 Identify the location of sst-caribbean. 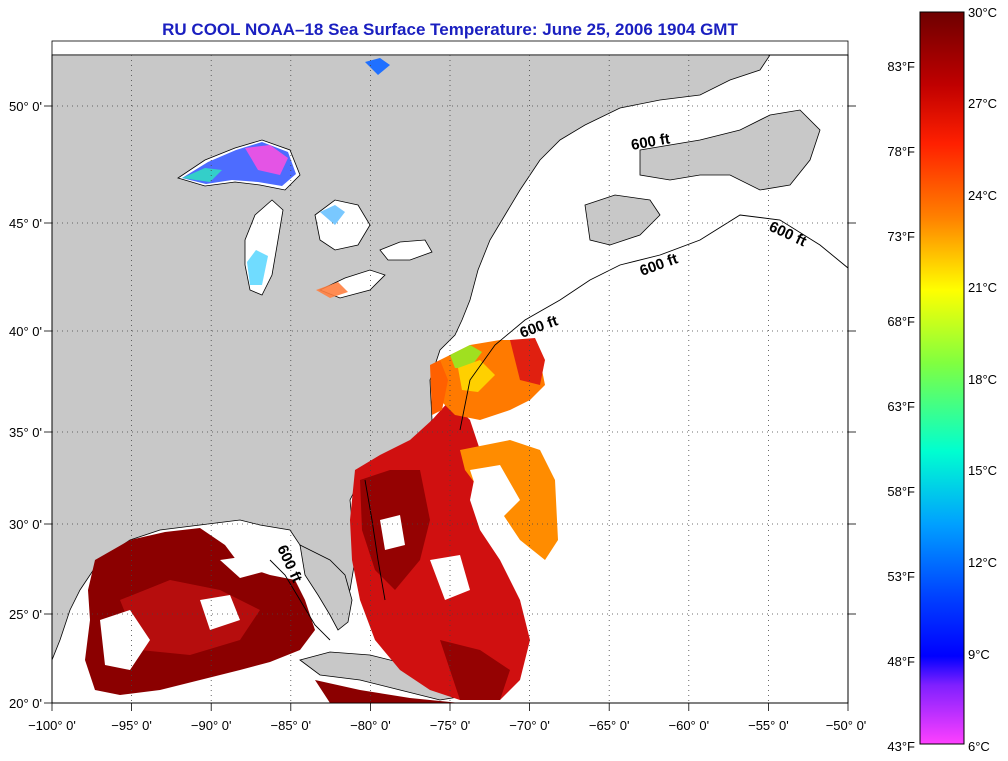
(387, 691).